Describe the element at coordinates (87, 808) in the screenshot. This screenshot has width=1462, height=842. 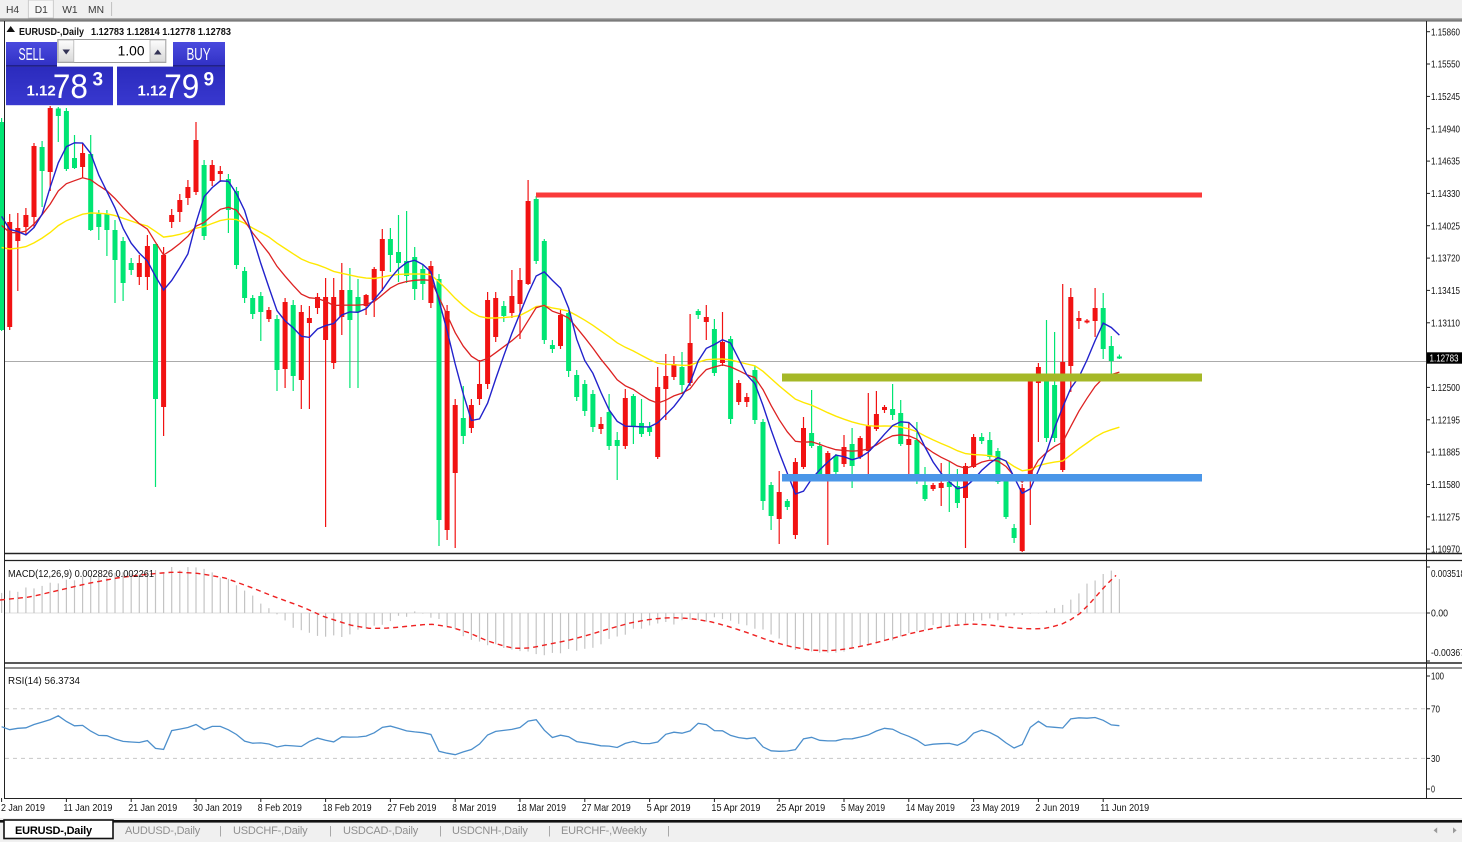
I see `svg-text: 11 Jan 2019` at that location.